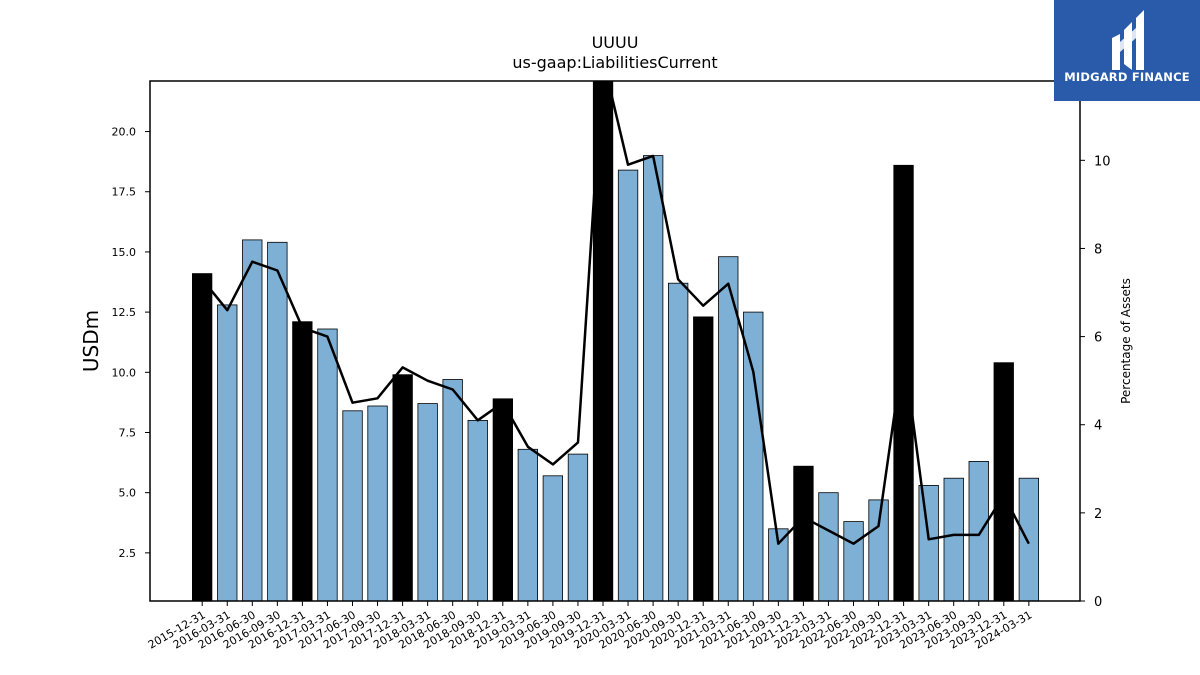  Describe the element at coordinates (614, 62) in the screenshot. I see `chart-subtitle: us-gaap:LiabilitiesCurrent` at that location.